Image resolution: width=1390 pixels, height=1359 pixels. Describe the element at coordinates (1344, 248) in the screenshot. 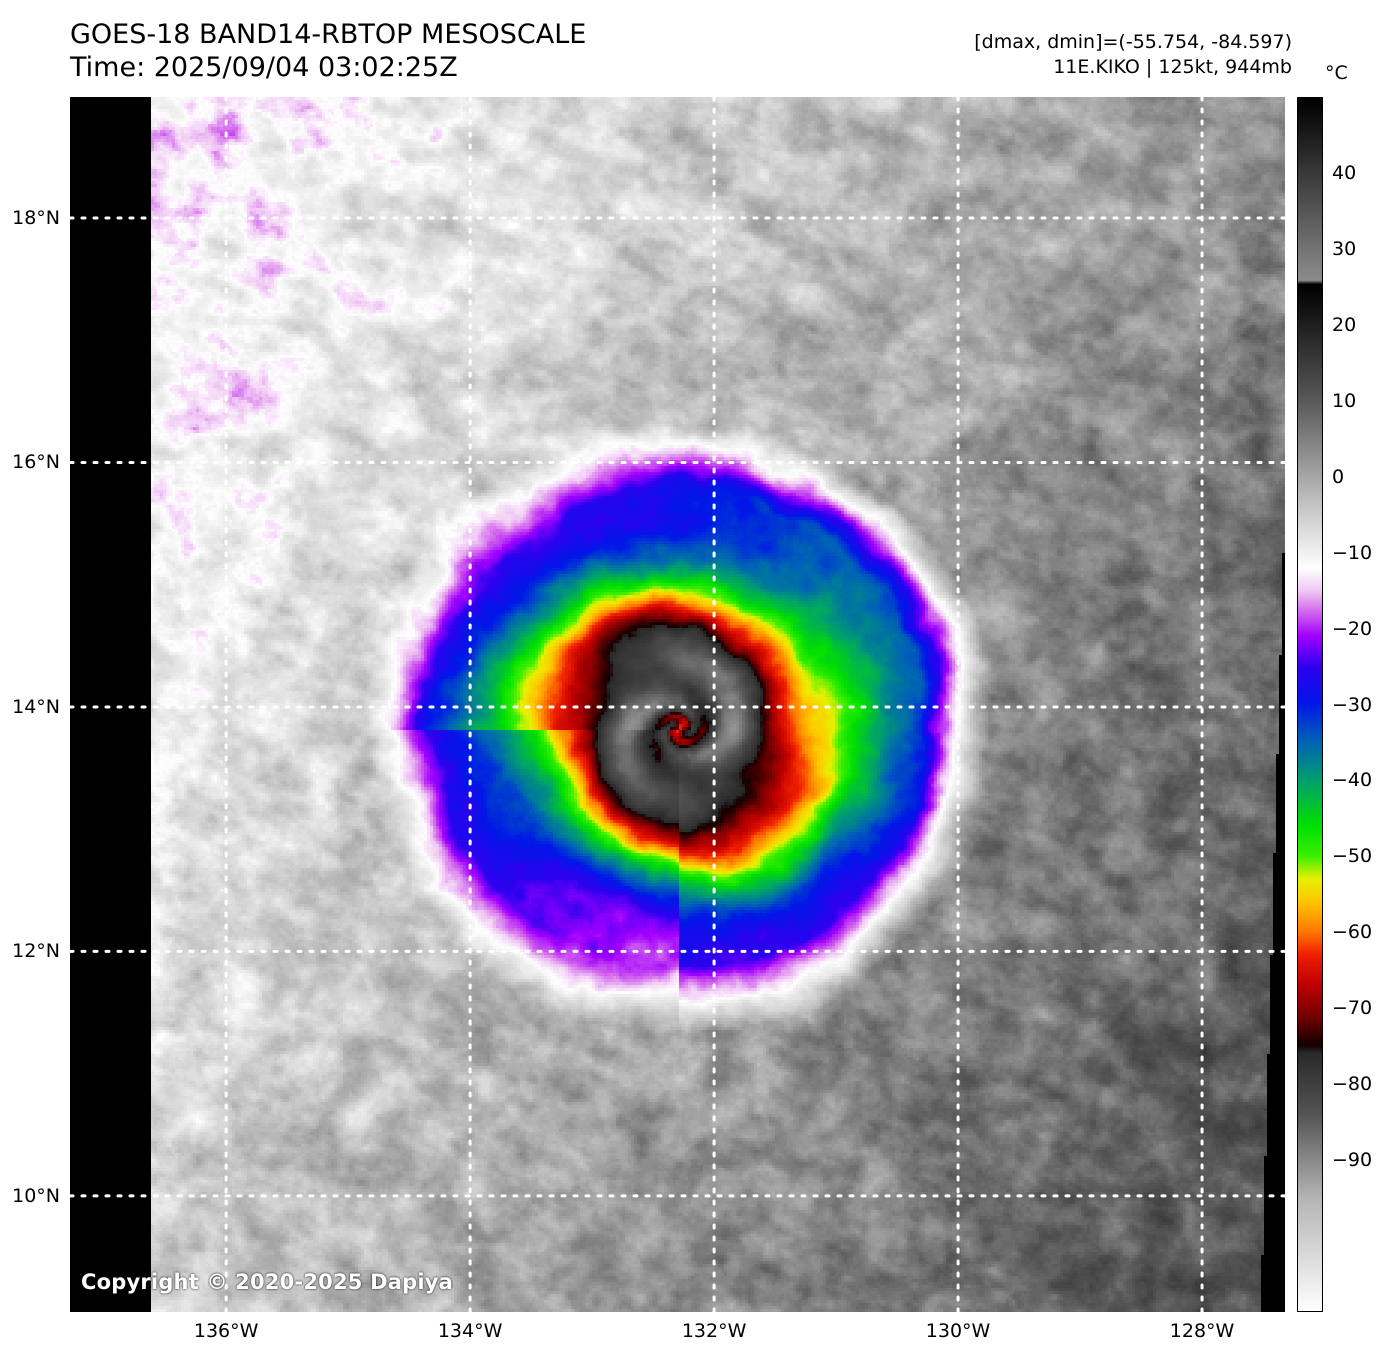

I see `colorbar-tick-1: 30` at that location.